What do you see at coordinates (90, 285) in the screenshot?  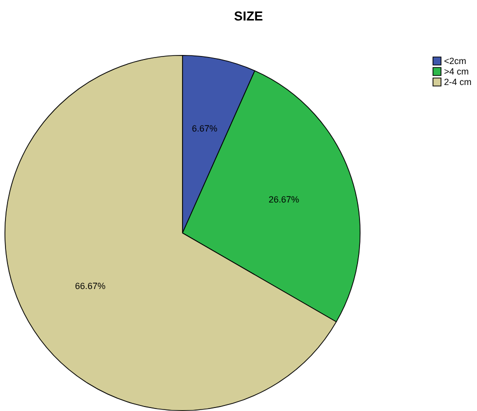 I see `data-label: 66.67%` at bounding box center [90, 285].